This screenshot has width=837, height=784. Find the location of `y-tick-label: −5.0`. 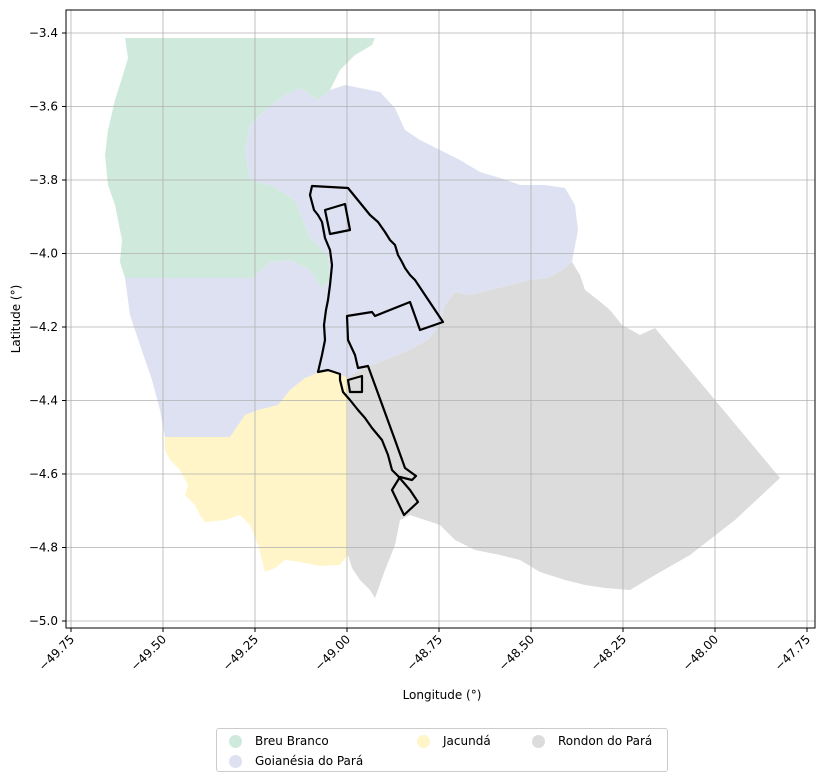

y-tick-label: −5.0 is located at coordinates (43, 621).